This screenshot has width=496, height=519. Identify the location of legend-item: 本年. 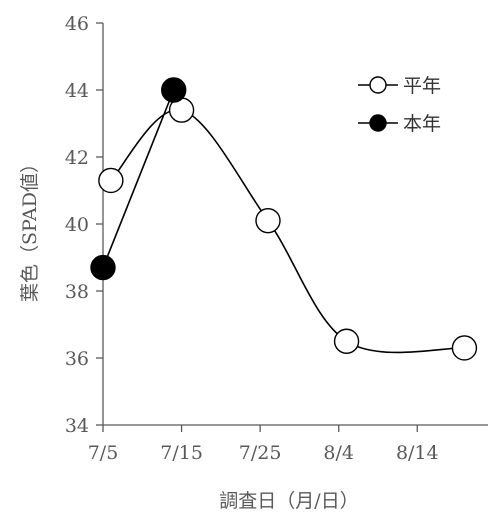
(399, 124).